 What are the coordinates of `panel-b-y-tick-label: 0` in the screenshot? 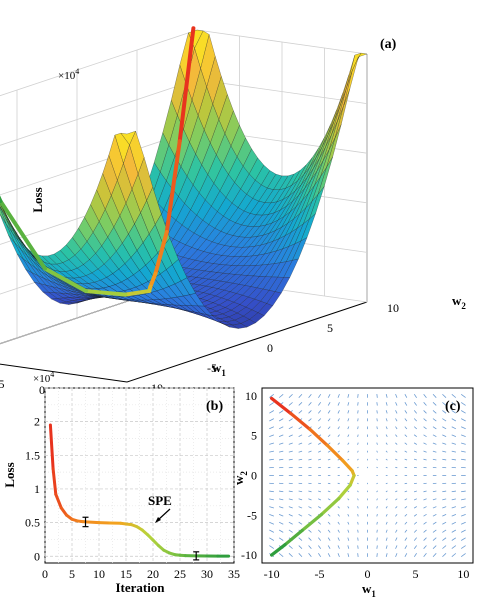 It's located at (37, 556).